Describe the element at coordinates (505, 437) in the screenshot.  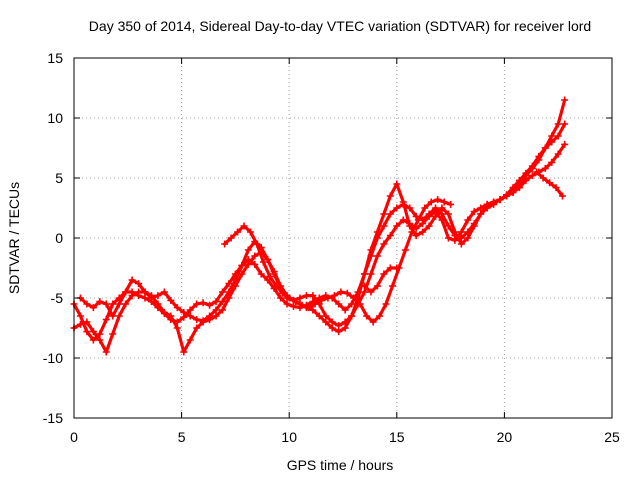
I see `x-tick-label: 20` at that location.